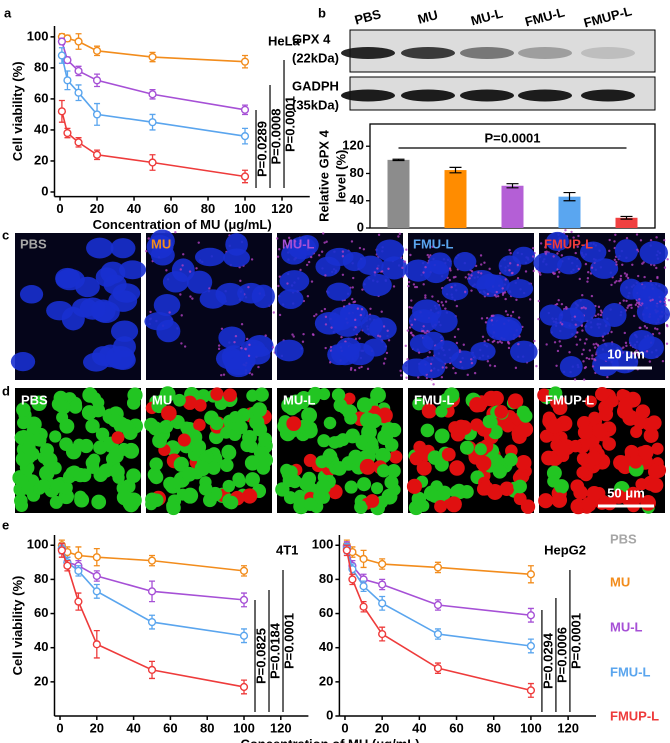 The width and height of the screenshot is (670, 743). I want to click on p-value: P=0.0825, so click(260, 656).